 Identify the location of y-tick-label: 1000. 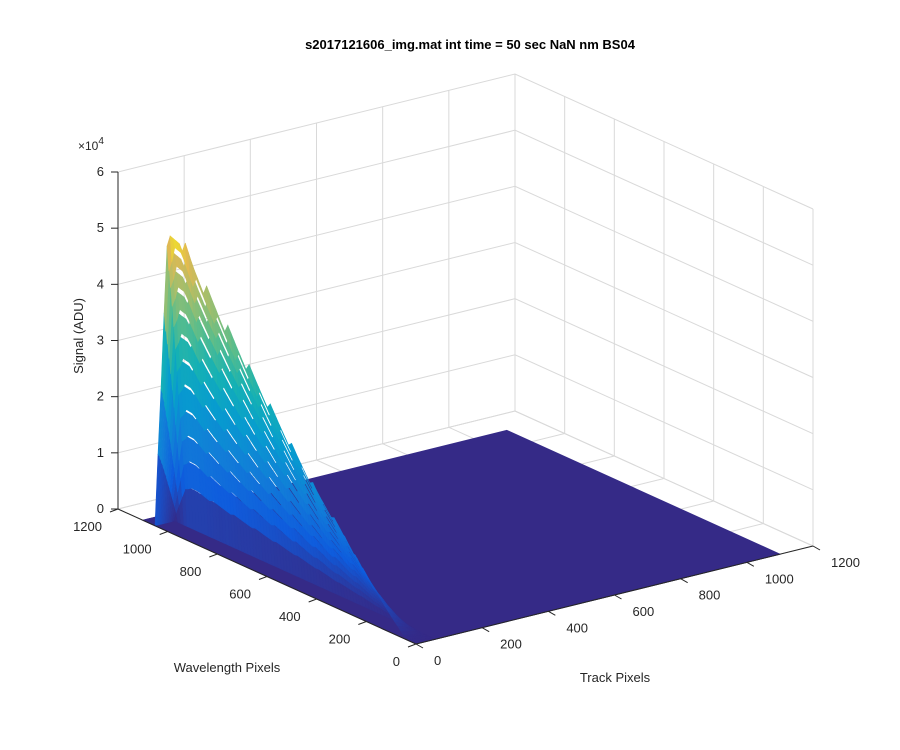
(137, 549).